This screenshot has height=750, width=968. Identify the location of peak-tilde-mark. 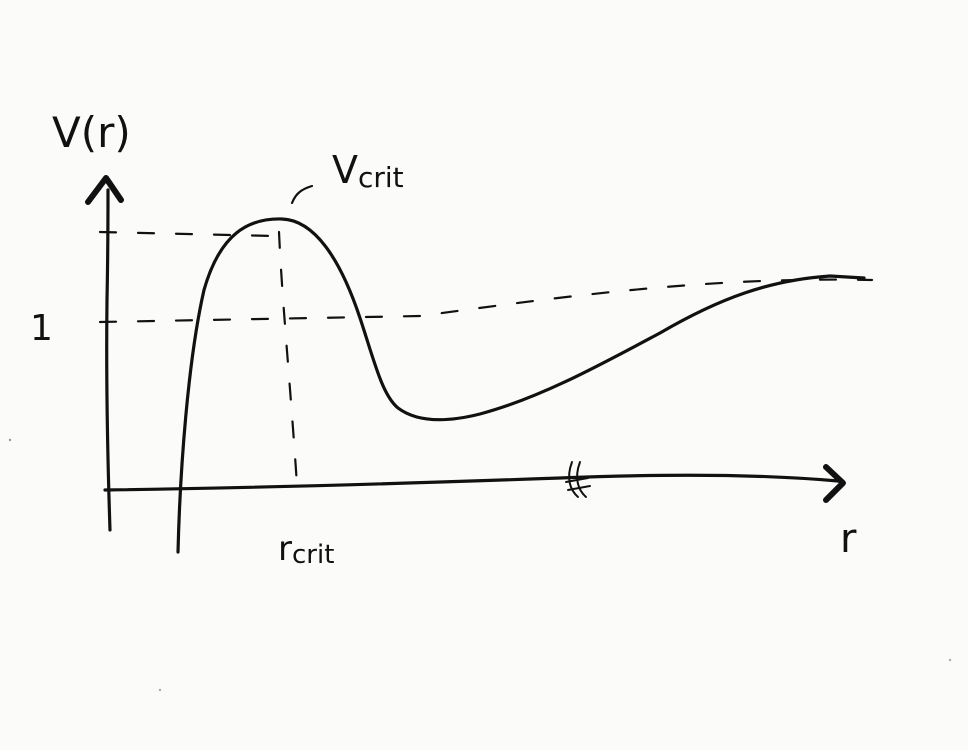
(302, 194).